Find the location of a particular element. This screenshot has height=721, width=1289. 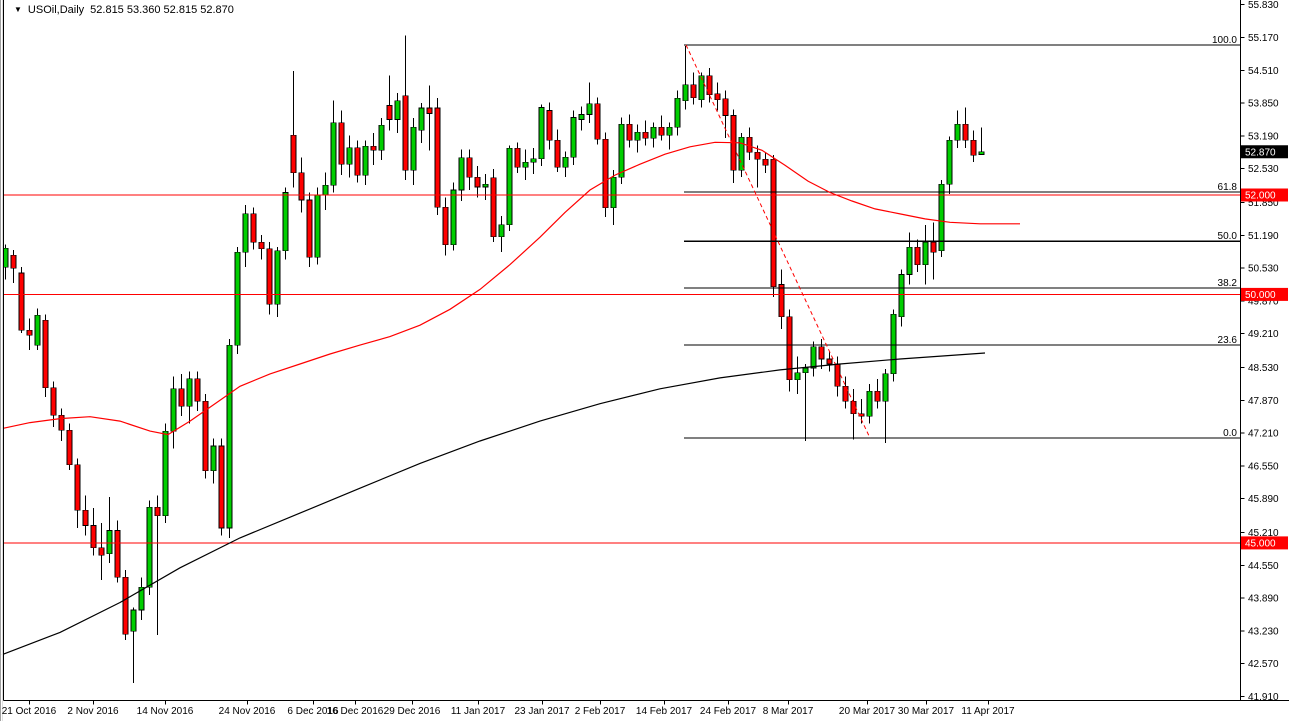

fib-level-label: 0.0 is located at coordinates (1230, 433).